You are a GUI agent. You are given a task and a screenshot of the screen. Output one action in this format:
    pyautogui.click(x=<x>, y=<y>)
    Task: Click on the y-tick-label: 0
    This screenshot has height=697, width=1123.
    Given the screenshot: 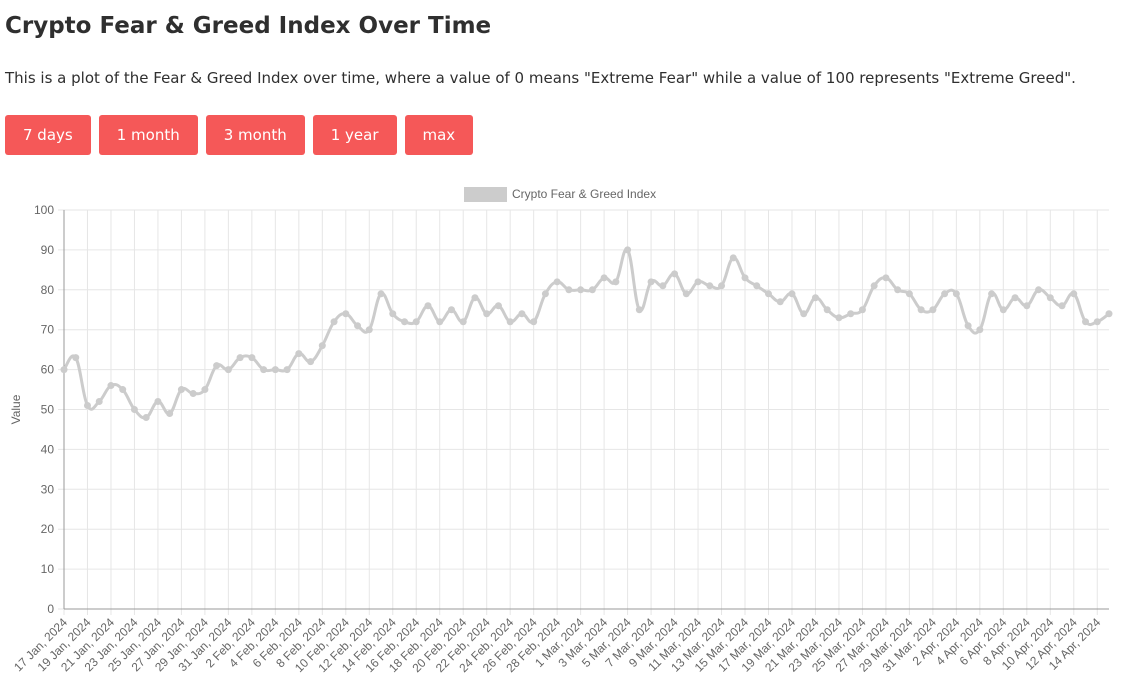 What is the action you would take?
    pyautogui.click(x=50, y=609)
    